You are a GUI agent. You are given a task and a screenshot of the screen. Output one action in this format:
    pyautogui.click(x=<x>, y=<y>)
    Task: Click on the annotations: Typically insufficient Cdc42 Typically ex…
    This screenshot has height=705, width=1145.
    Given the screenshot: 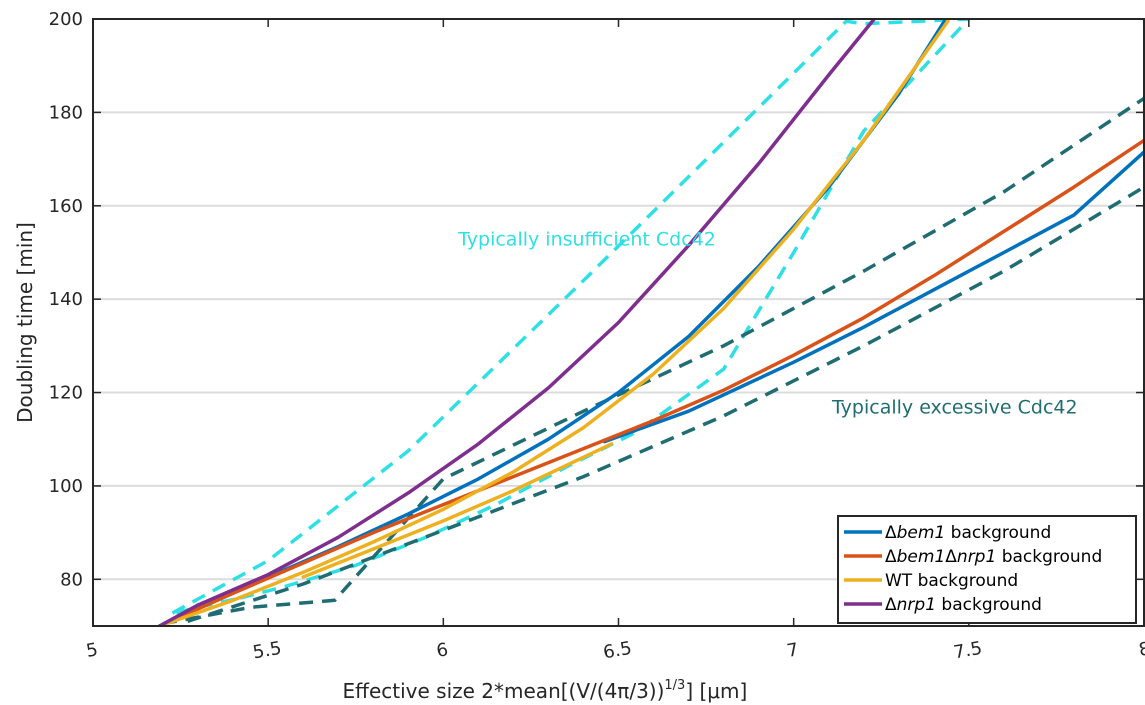 What is the action you would take?
    pyautogui.click(x=767, y=323)
    